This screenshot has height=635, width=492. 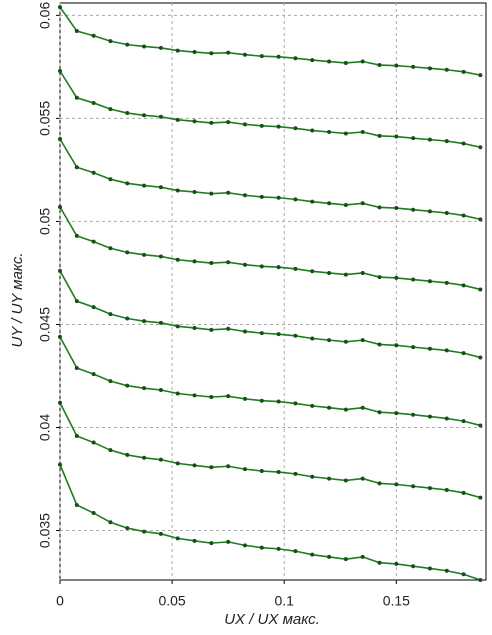 I want to click on x-tick-label: 0, so click(x=60, y=601).